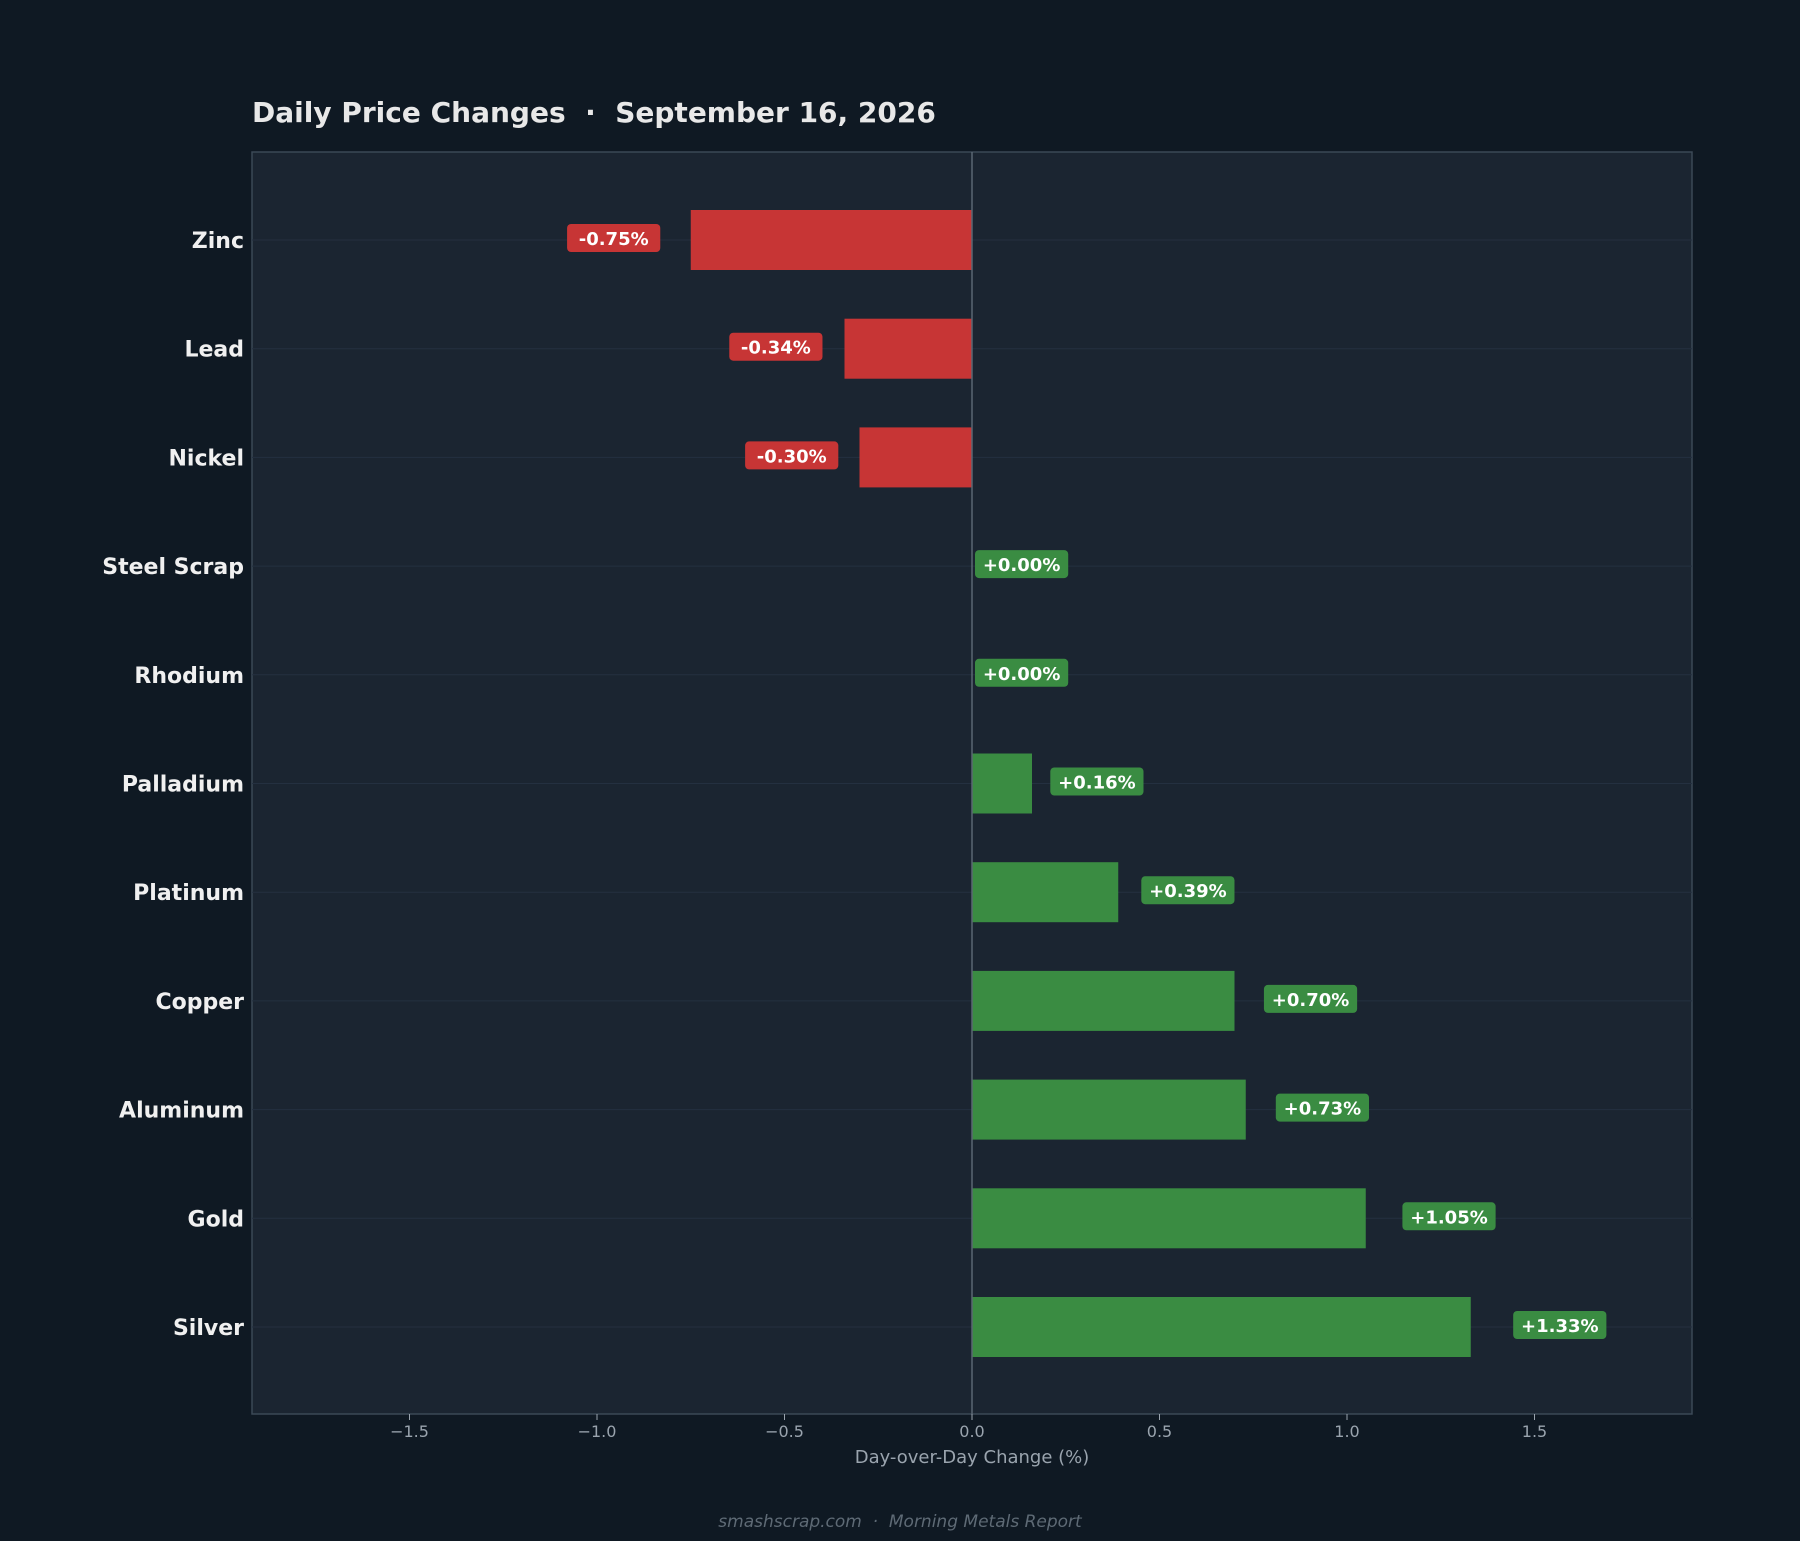  What do you see at coordinates (597, 1431) in the screenshot?
I see `x-tick-label: −1.0` at bounding box center [597, 1431].